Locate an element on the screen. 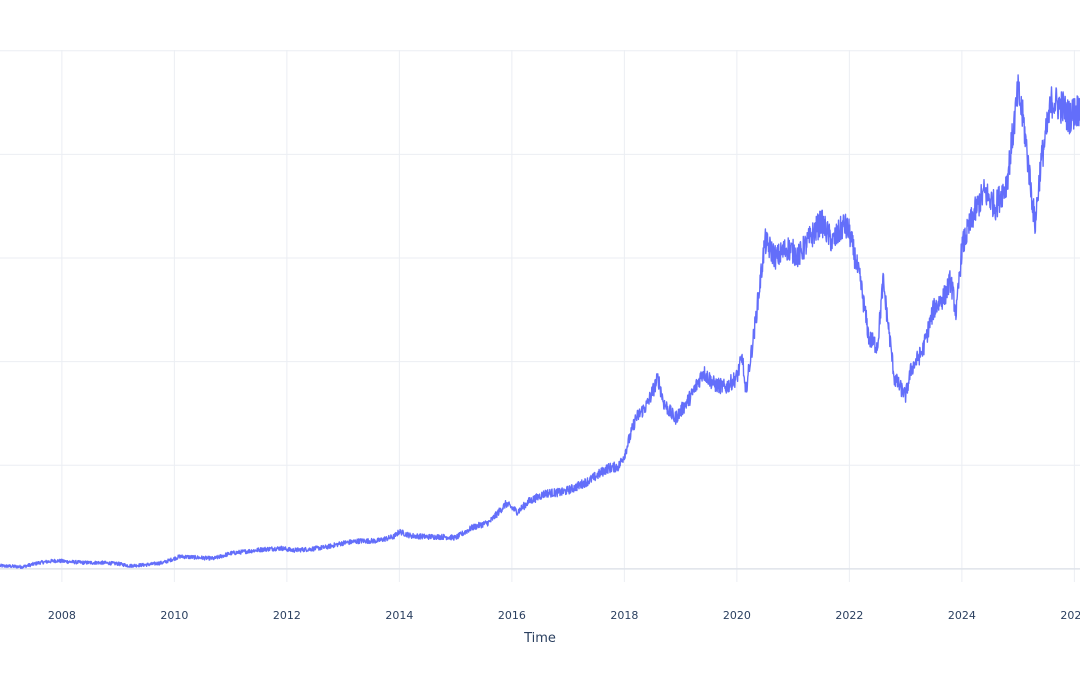  x-tick-label-2008: 2008 is located at coordinates (62, 615).